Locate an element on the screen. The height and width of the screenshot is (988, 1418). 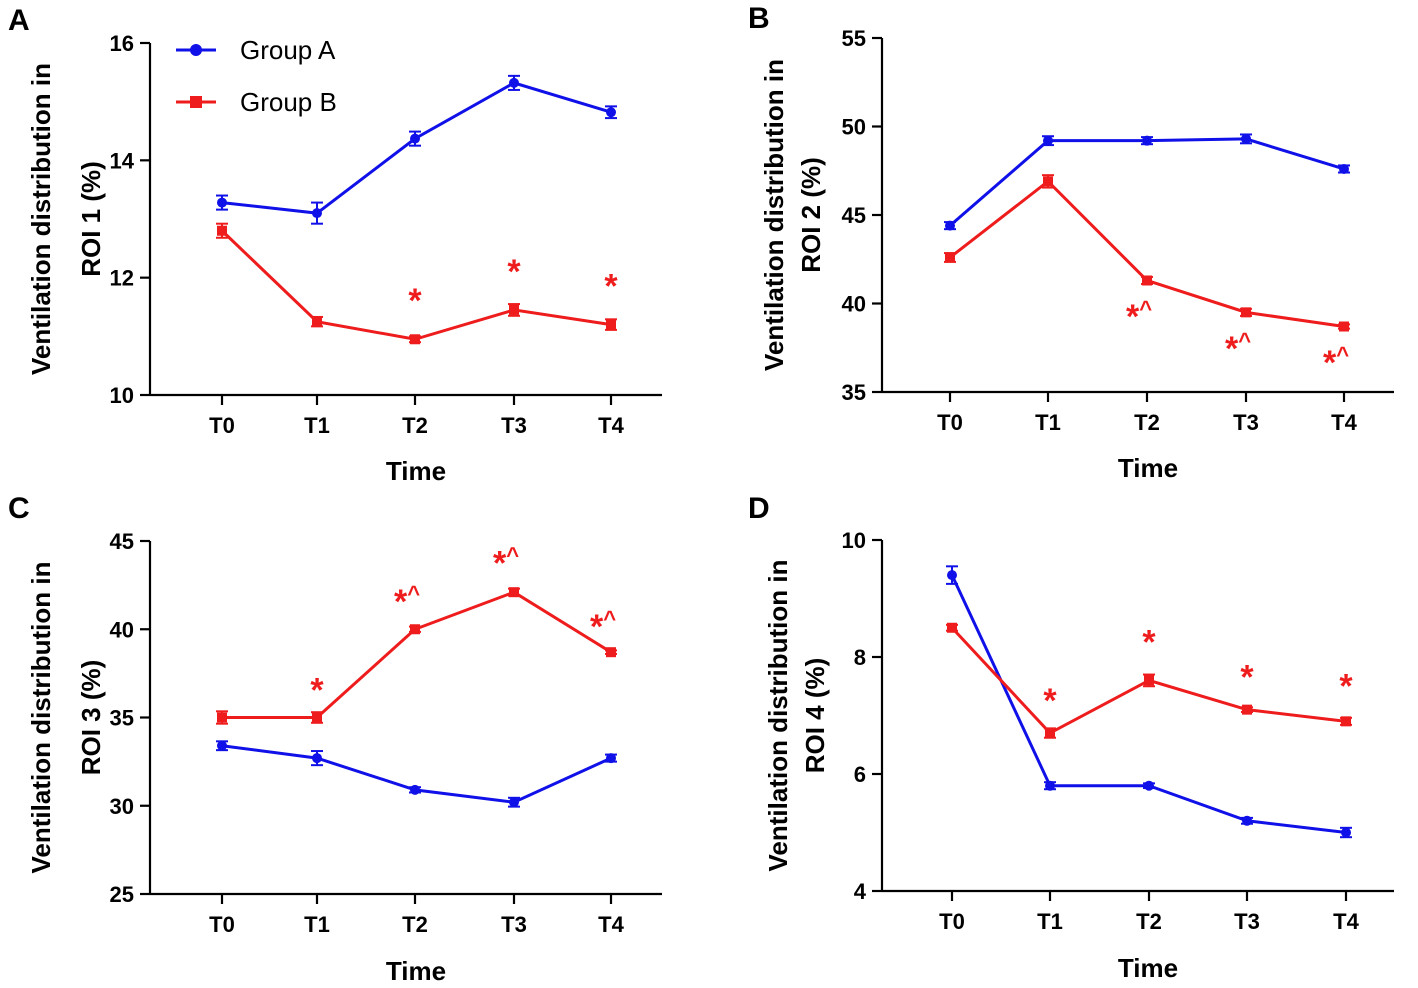
panel-letter: D is located at coordinates (759, 508).